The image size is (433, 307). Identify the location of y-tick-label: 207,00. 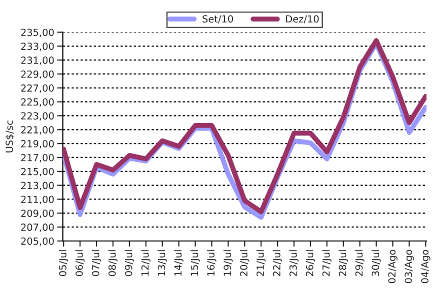
(37, 228).